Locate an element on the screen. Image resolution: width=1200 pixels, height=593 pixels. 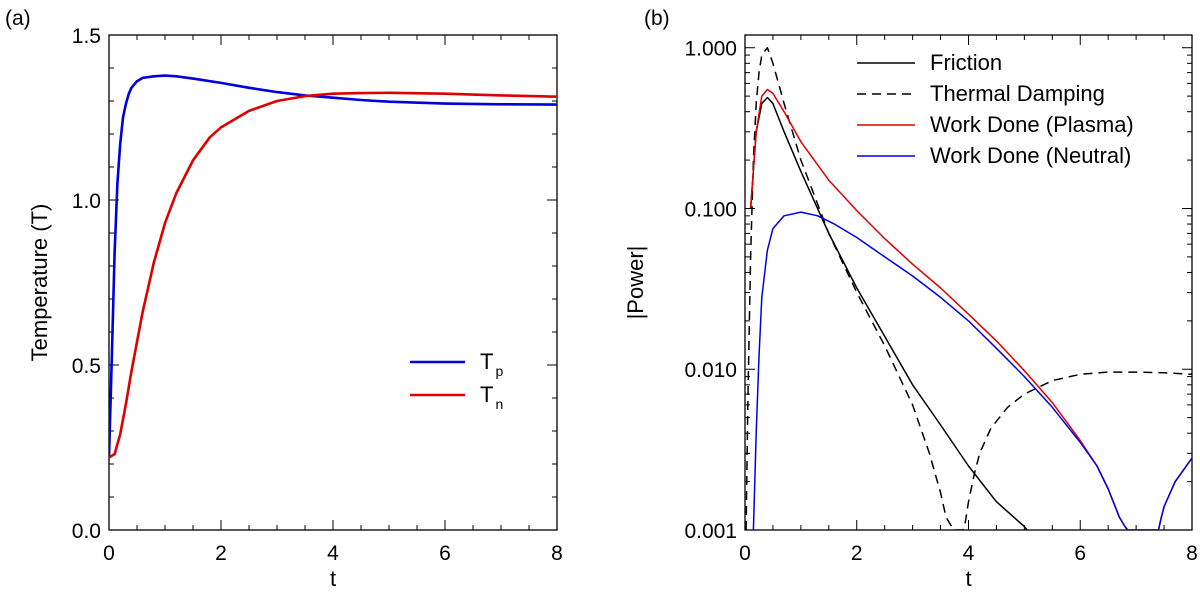
y-tick-label: 0.001 is located at coordinates (710, 531).